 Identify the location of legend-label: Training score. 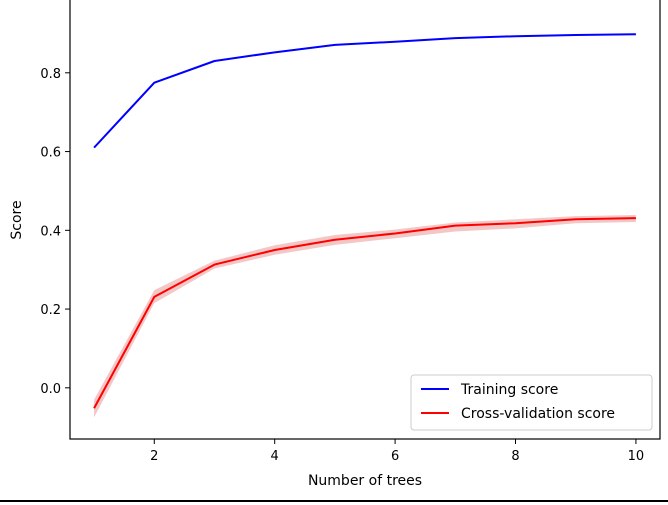
(509, 390).